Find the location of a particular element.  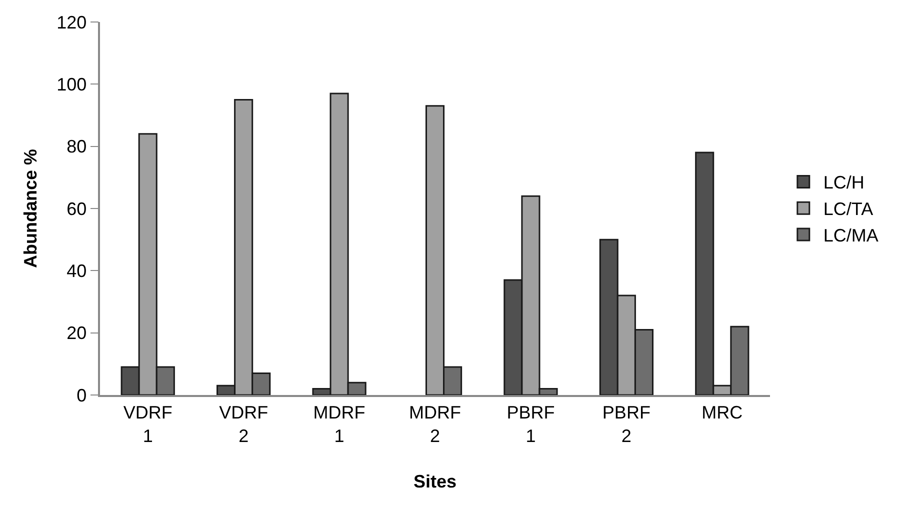

x-tick-label: MDRF 1 is located at coordinates (339, 424).